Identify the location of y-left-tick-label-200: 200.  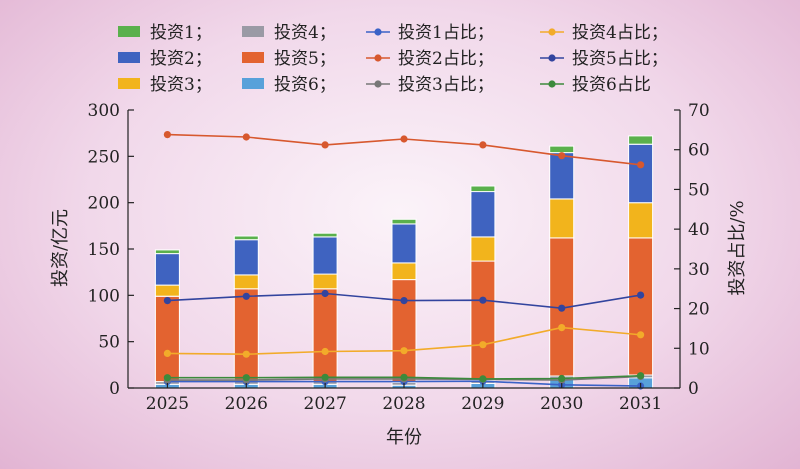
(104, 204).